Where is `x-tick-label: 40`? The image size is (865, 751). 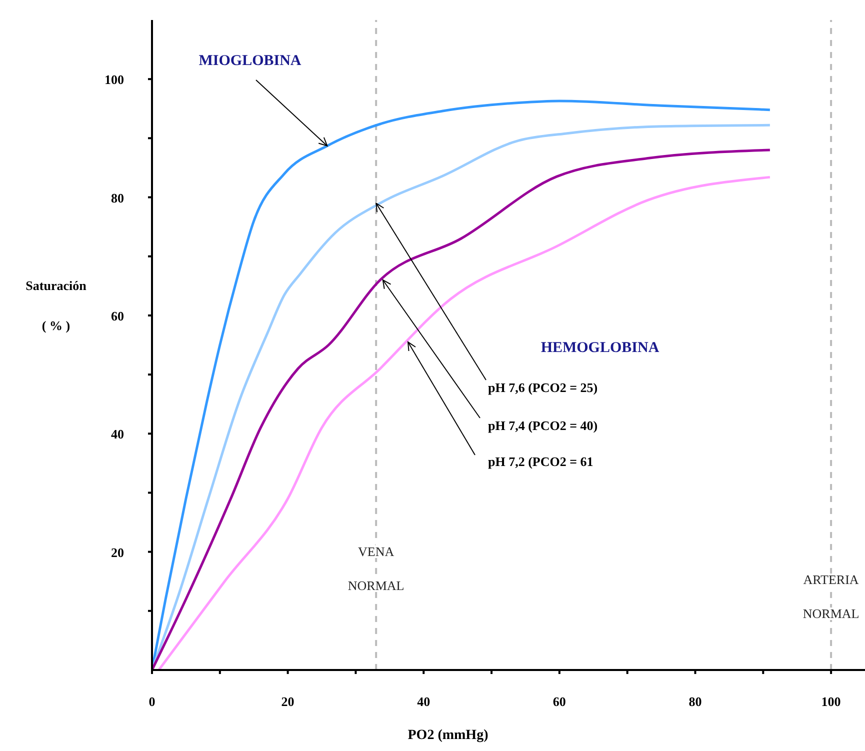
x-tick-label: 40 is located at coordinates (423, 701).